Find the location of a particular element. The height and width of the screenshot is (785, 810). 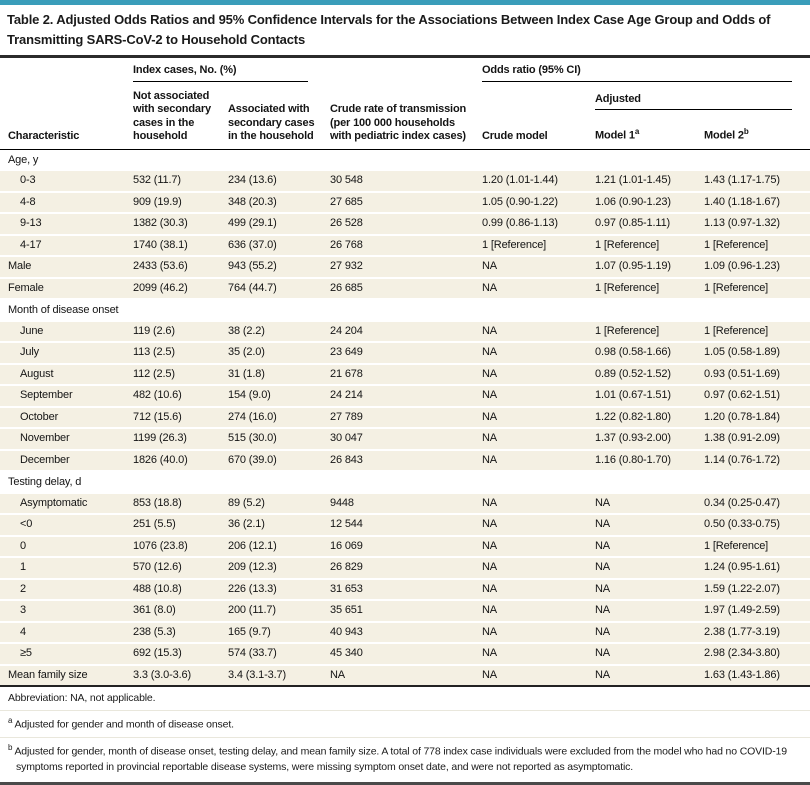

cell: 1.06 (0.90-1.23) is located at coordinates (649, 202).